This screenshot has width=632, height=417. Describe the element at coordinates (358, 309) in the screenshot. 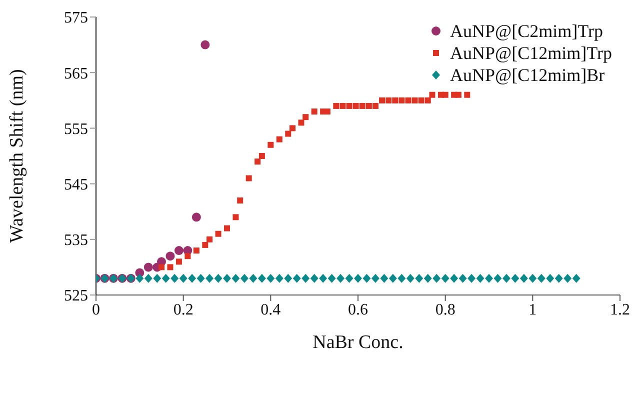

I see `x-tick-label: 0.6` at that location.